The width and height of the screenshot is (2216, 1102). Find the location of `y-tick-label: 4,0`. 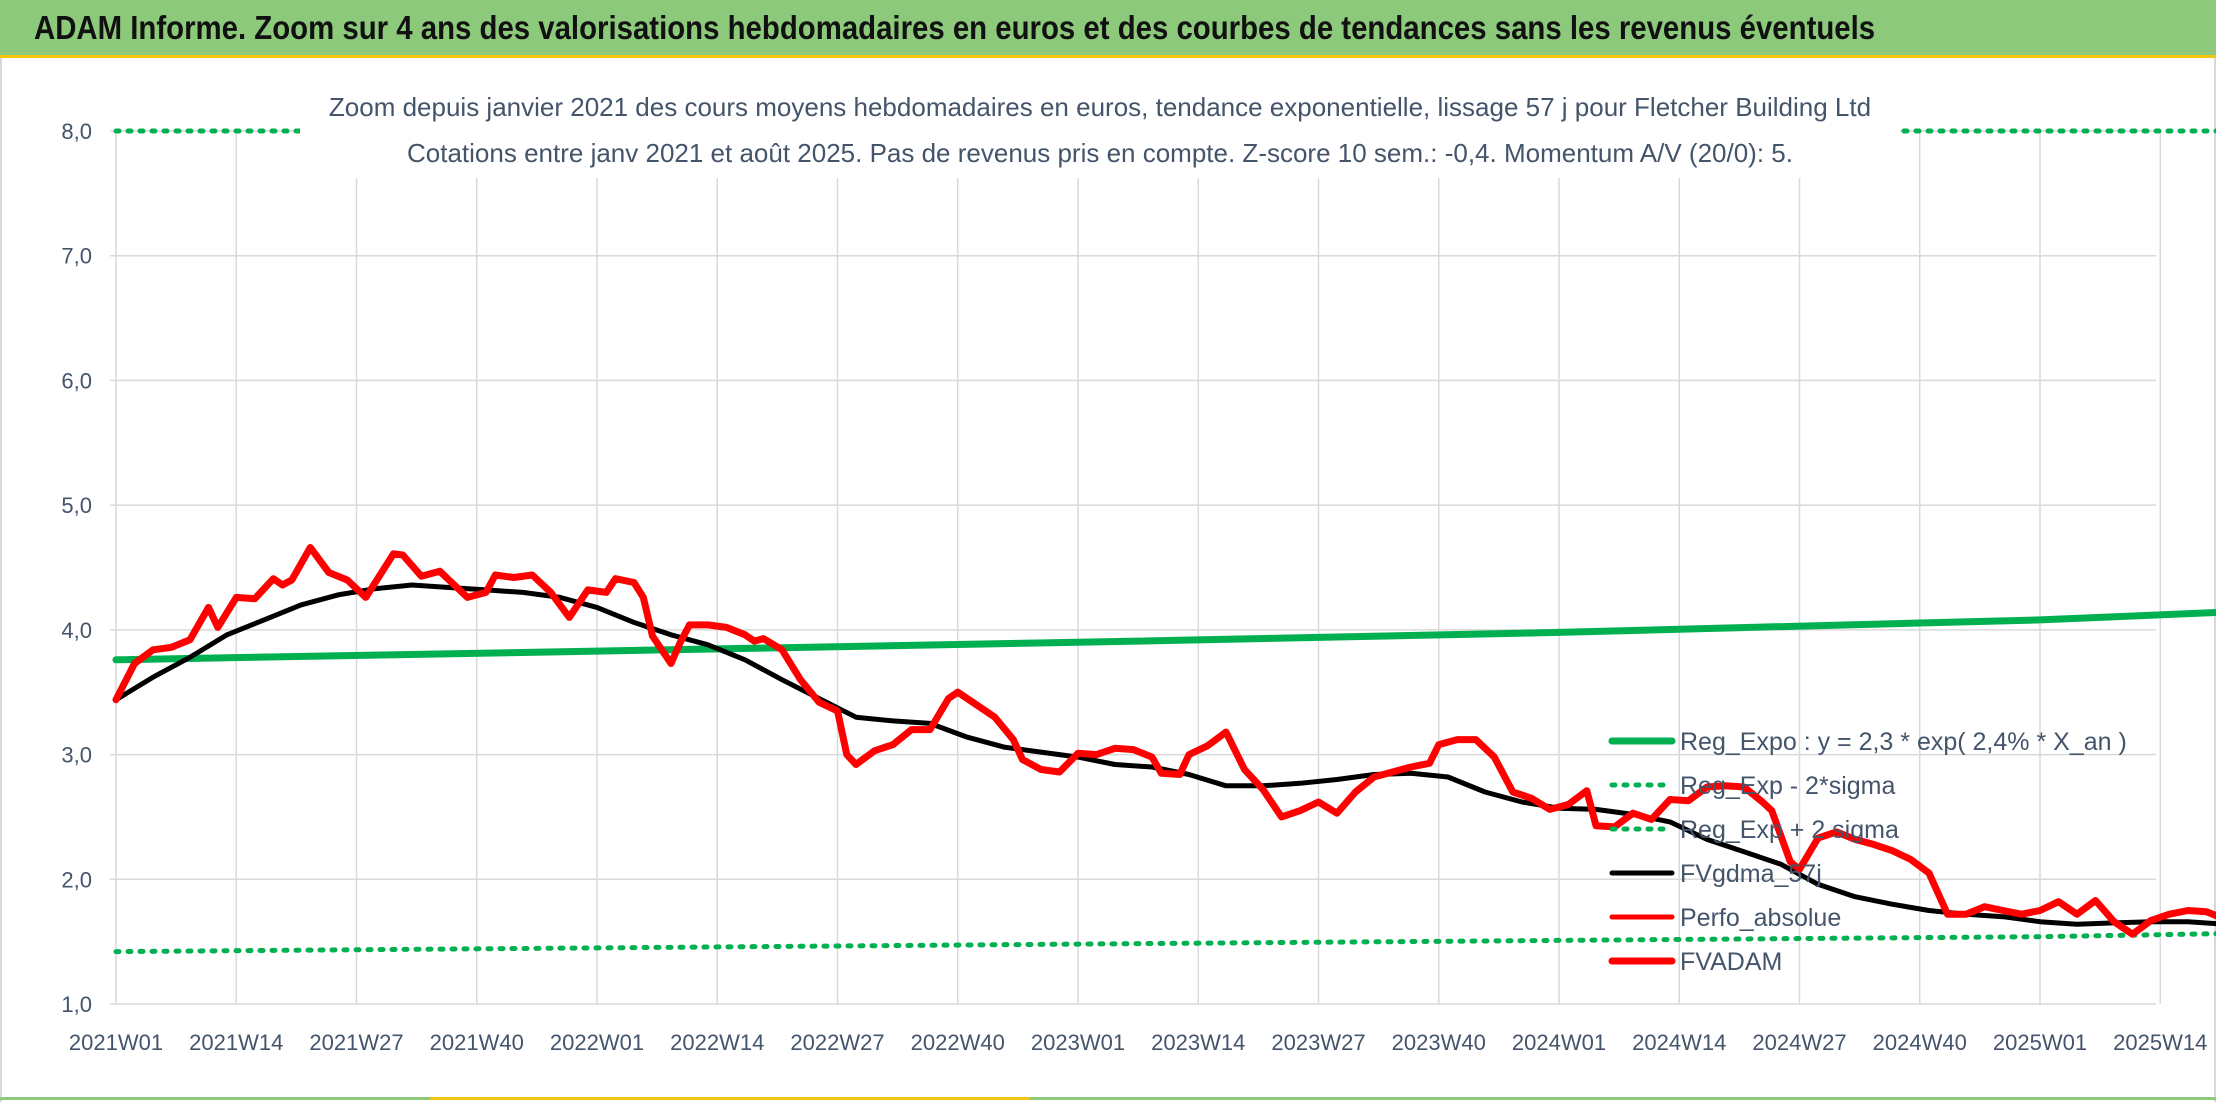

y-tick-label: 4,0 is located at coordinates (76, 630).